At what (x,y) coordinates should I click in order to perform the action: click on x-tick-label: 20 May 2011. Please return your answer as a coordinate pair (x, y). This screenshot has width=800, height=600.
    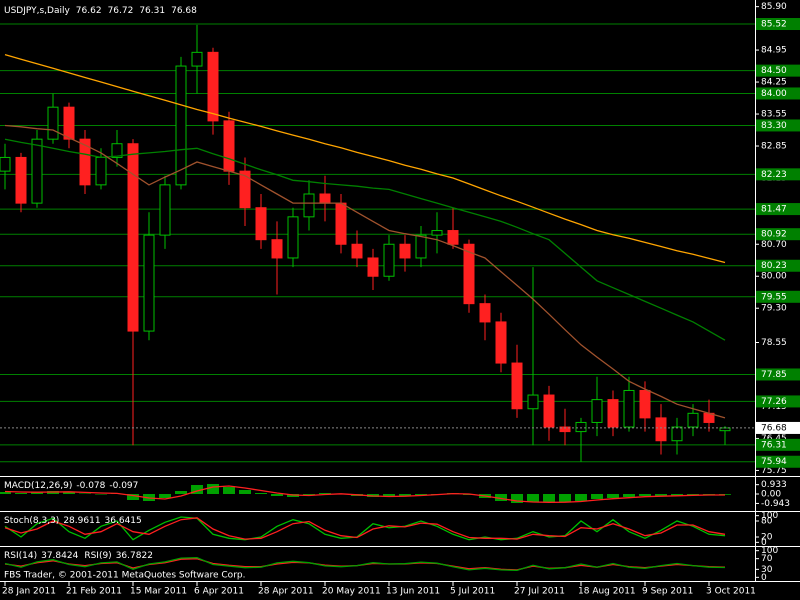
    Looking at the image, I should click on (351, 592).